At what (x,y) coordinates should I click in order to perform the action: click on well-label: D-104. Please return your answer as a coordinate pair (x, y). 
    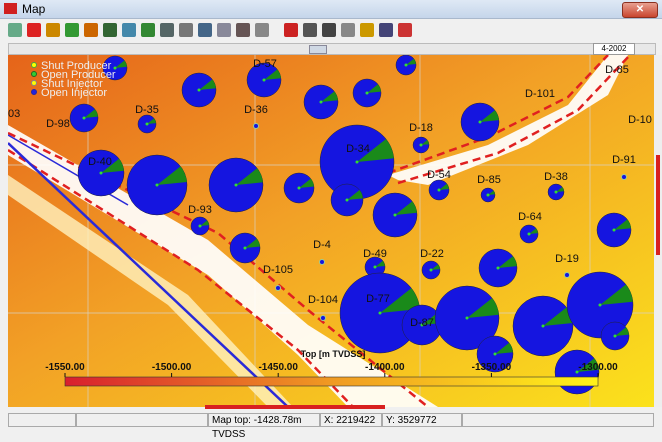
    Looking at the image, I should click on (323, 300).